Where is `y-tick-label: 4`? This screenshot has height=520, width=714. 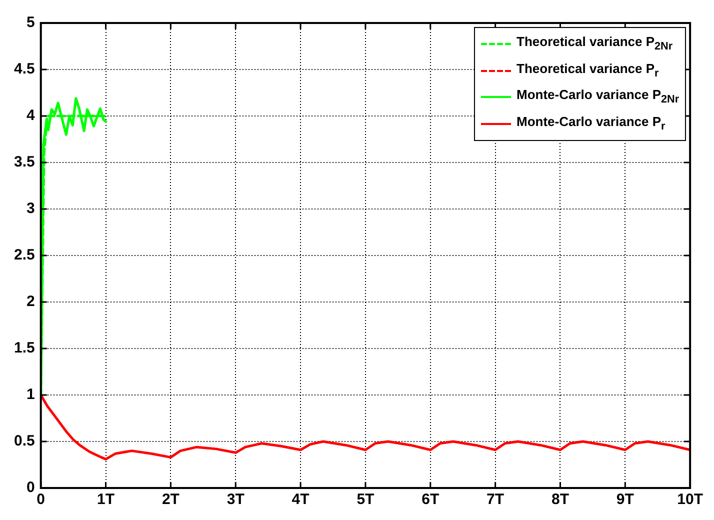 y-tick-label: 4 is located at coordinates (31, 115).